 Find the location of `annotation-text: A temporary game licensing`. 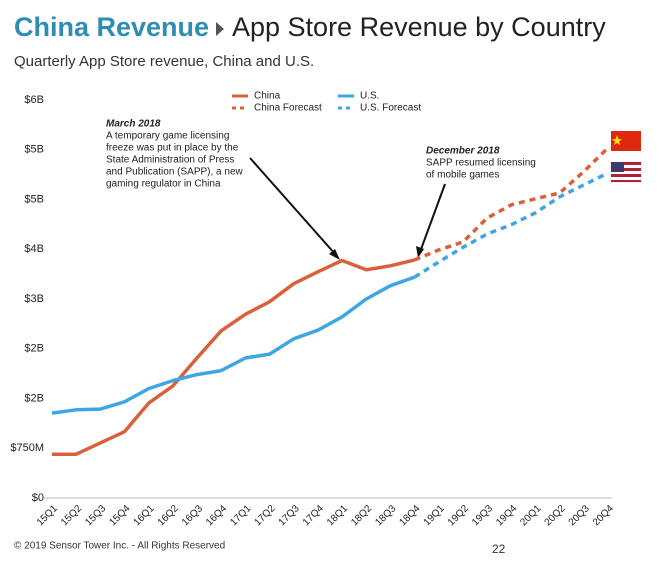

annotation-text: A temporary game licensing is located at coordinates (167, 136).